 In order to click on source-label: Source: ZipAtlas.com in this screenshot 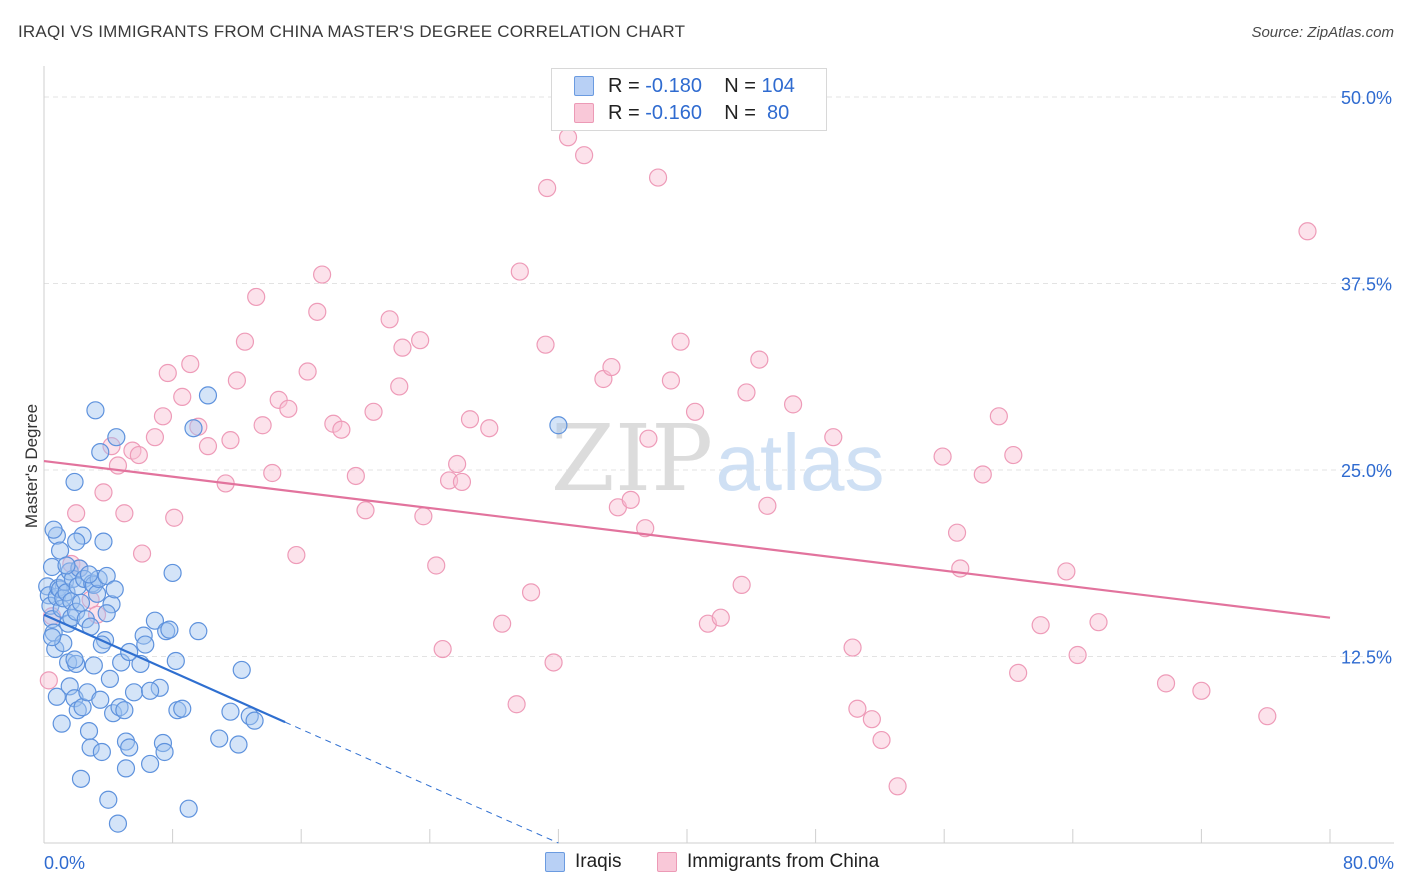, I will do `click(1322, 32)`.